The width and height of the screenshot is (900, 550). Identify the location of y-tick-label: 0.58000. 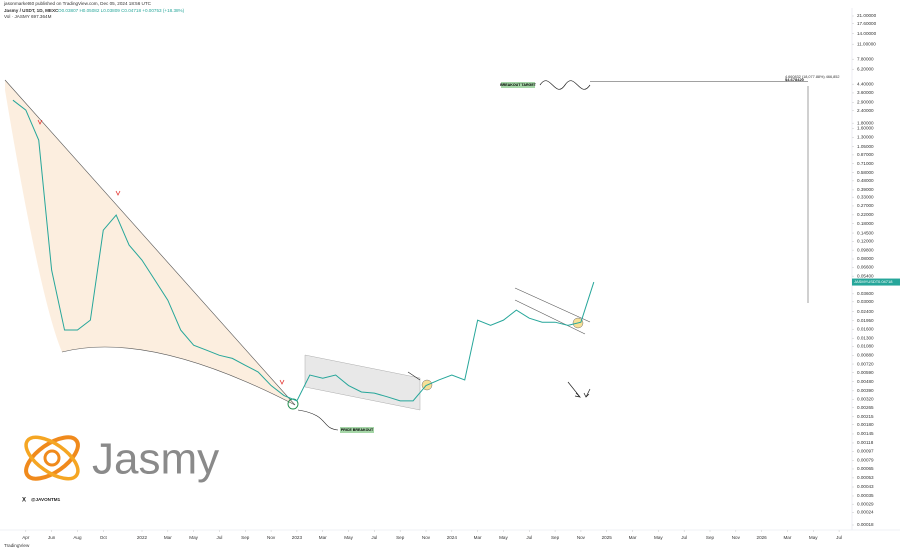
(865, 172).